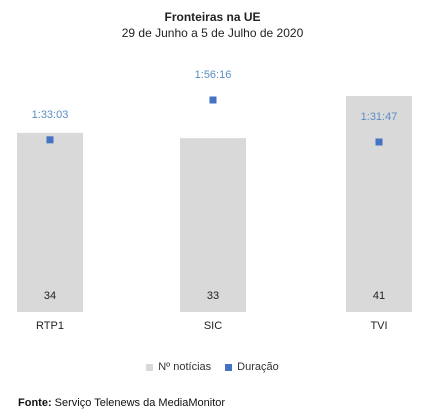 The image size is (425, 416). Describe the element at coordinates (379, 142) in the screenshot. I see `point-tvi` at that location.